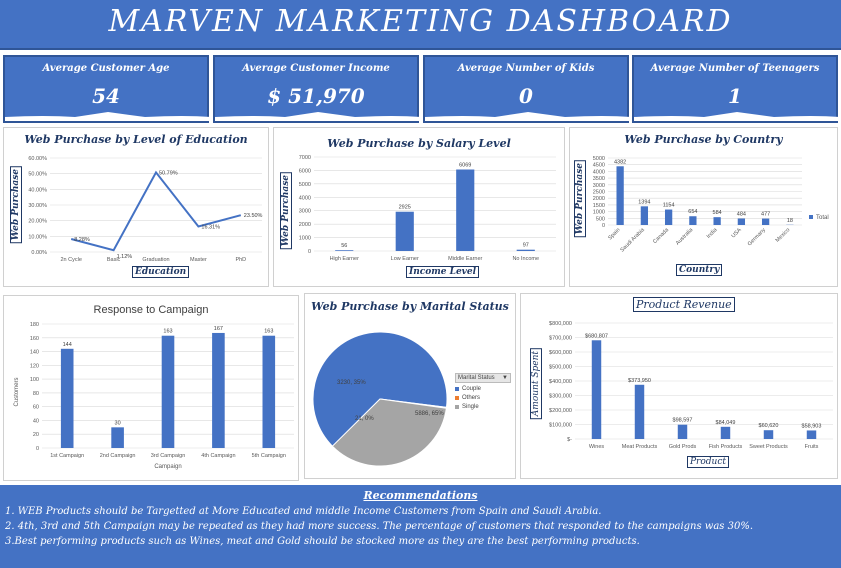 This screenshot has width=841, height=568. What do you see at coordinates (218, 456) in the screenshot?
I see `x-tick-label: 4th Campaign` at bounding box center [218, 456].